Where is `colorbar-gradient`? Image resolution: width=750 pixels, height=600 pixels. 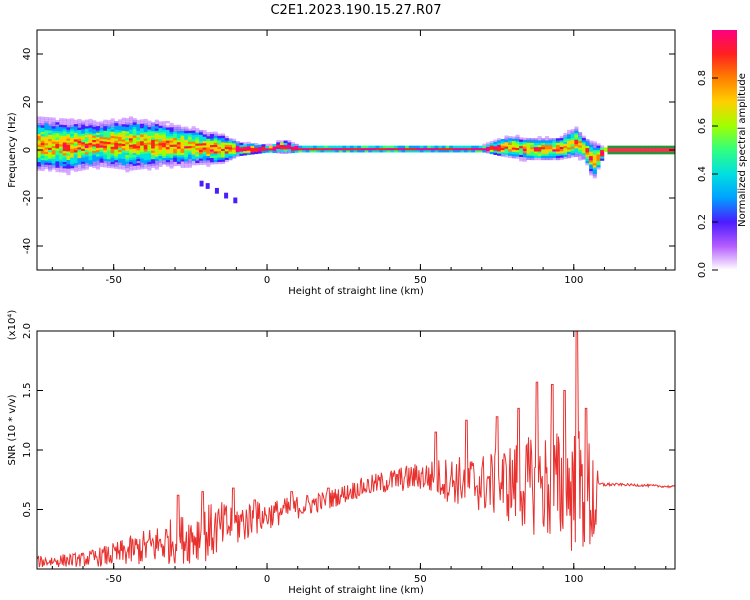 colorbar-gradient is located at coordinates (724, 150).